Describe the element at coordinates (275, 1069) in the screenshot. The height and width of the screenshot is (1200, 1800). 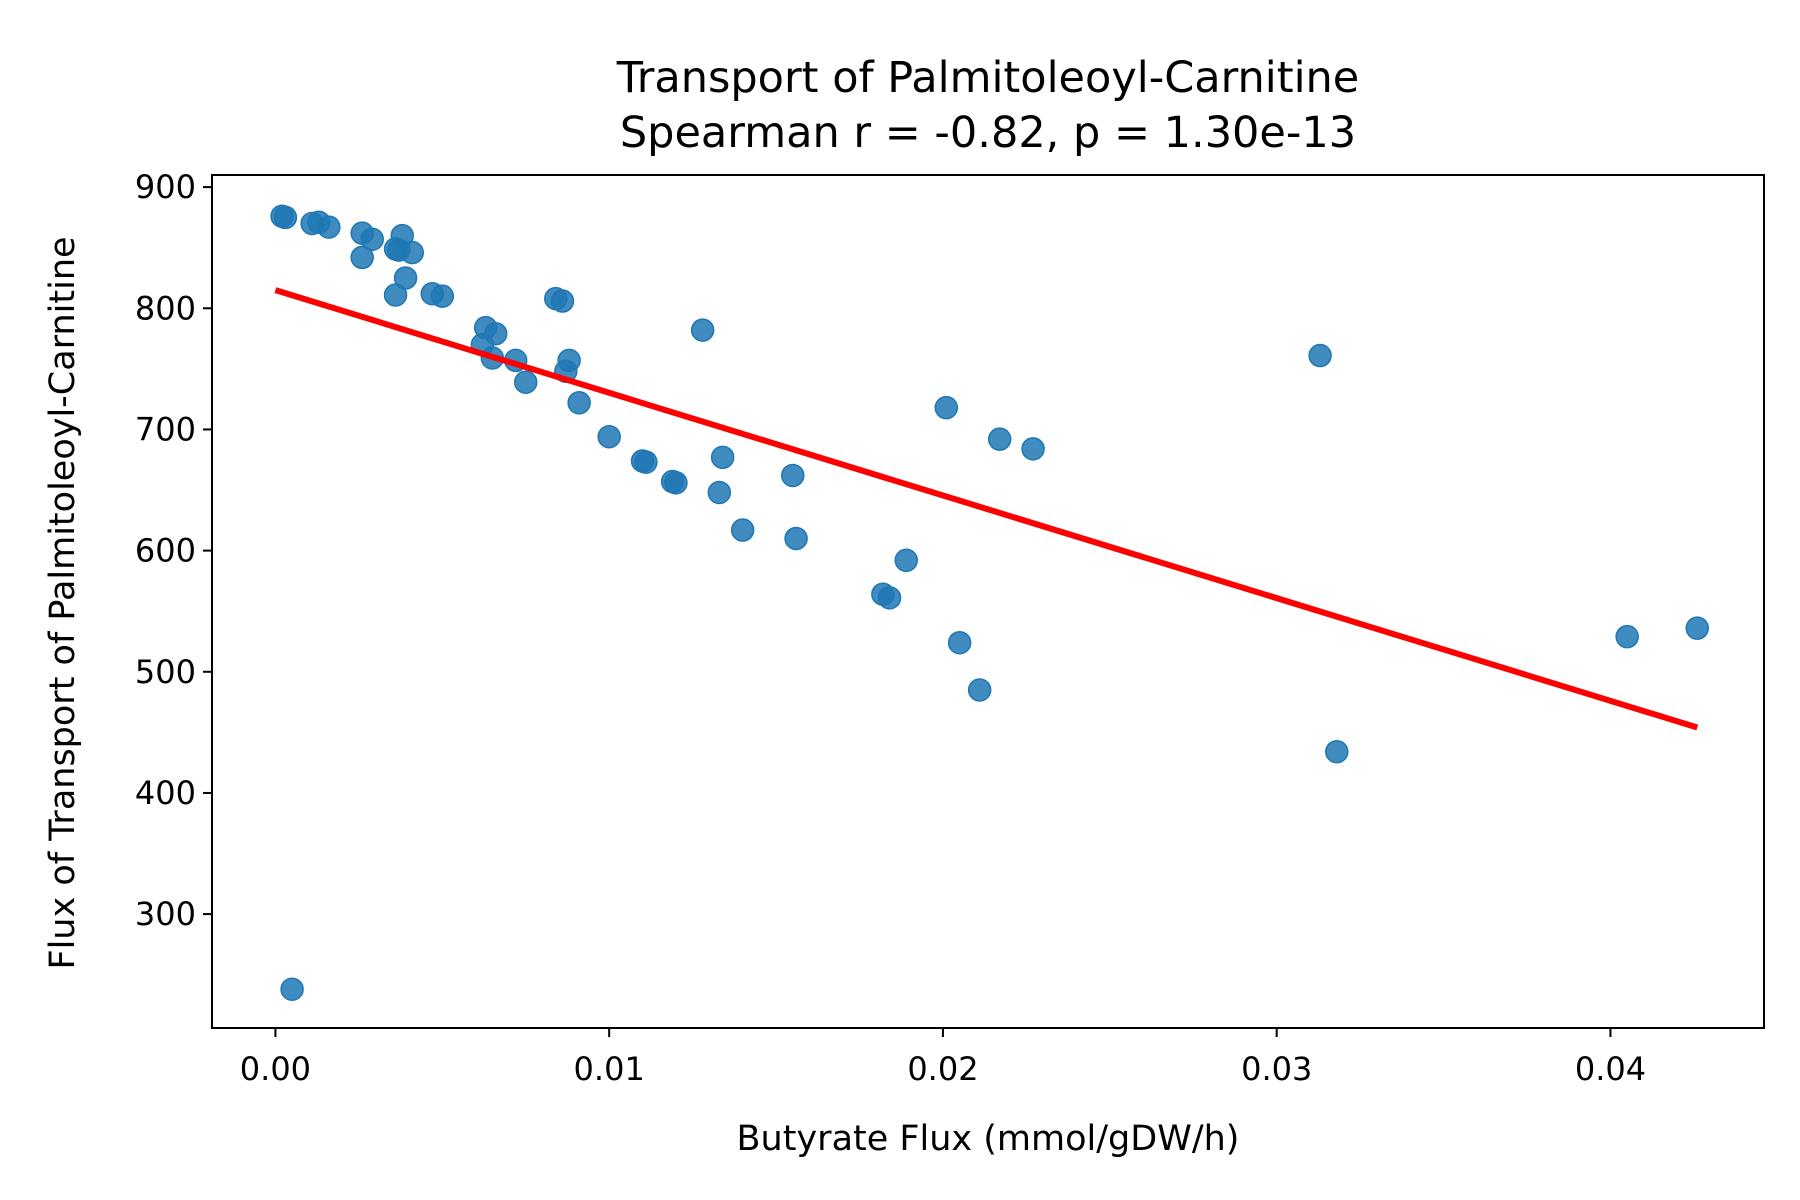
I see `x-tick-label: 0.00` at that location.